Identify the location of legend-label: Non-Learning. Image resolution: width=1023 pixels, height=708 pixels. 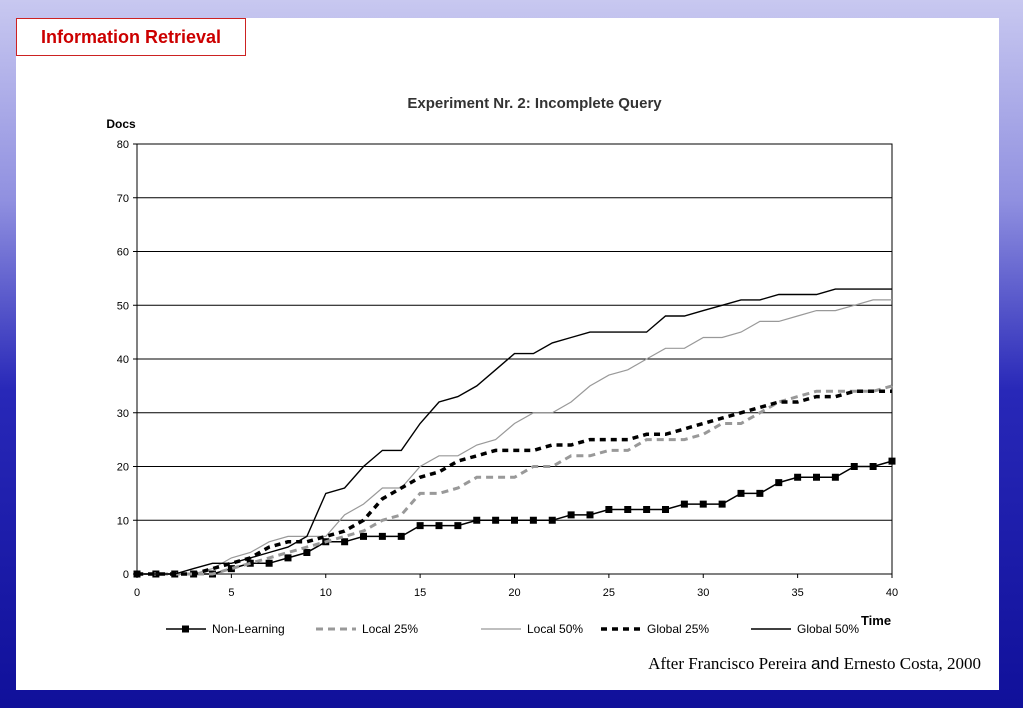
(248, 629).